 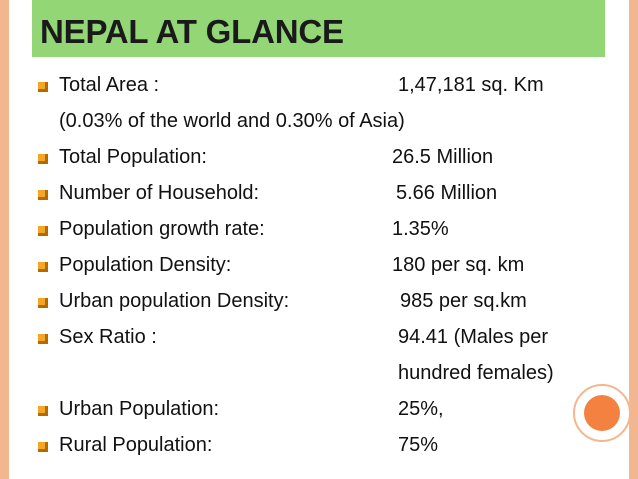 I want to click on population-density-value: 180 per sq. km, so click(x=458, y=265).